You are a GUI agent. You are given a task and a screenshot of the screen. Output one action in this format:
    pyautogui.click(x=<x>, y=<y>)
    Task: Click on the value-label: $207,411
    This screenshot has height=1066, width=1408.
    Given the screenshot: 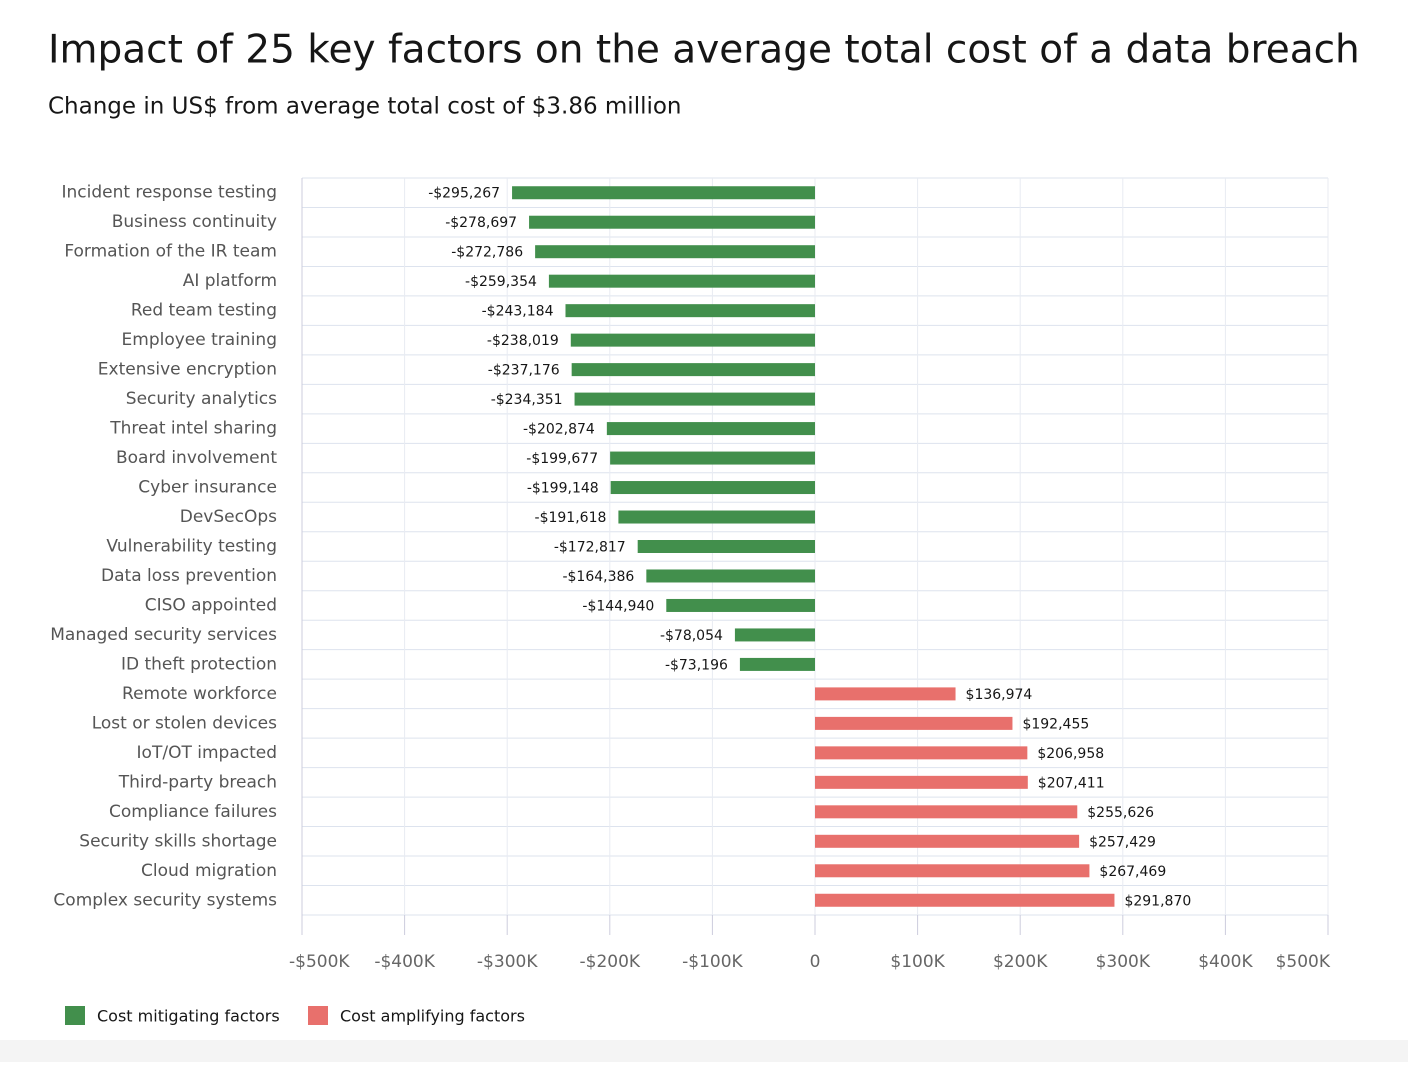 What is the action you would take?
    pyautogui.click(x=1071, y=783)
    